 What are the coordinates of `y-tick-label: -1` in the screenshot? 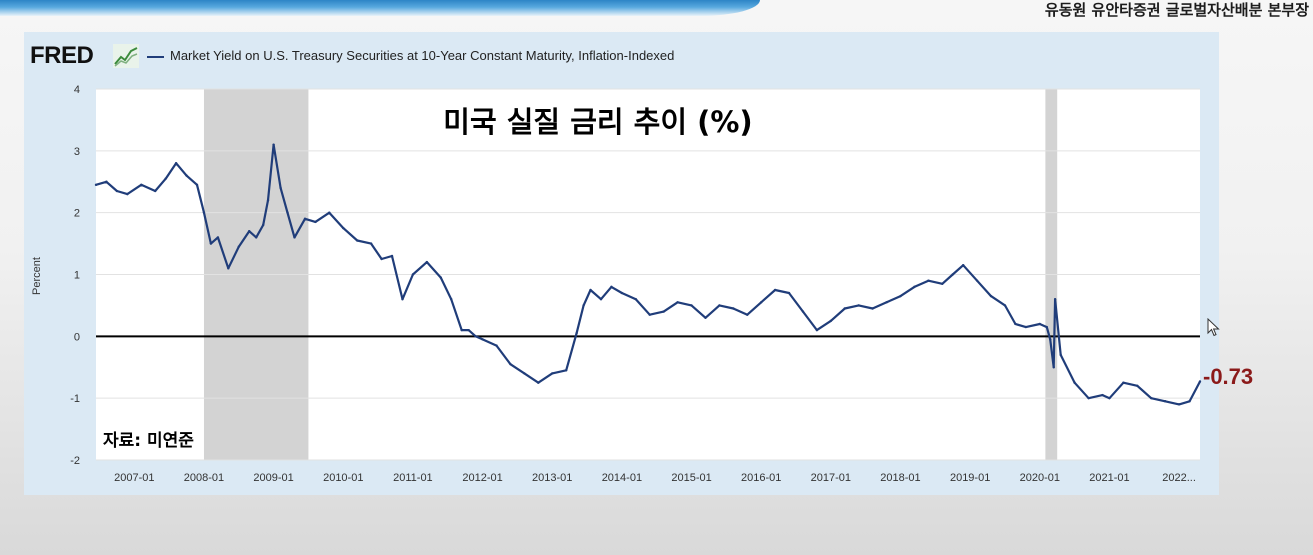 It's located at (75, 399).